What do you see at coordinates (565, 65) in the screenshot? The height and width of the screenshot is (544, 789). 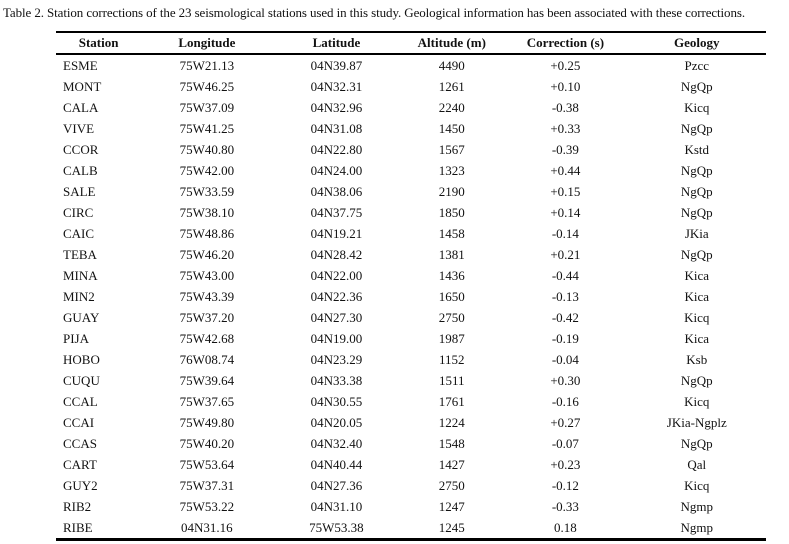 I see `cell-correction: +0.25` at bounding box center [565, 65].